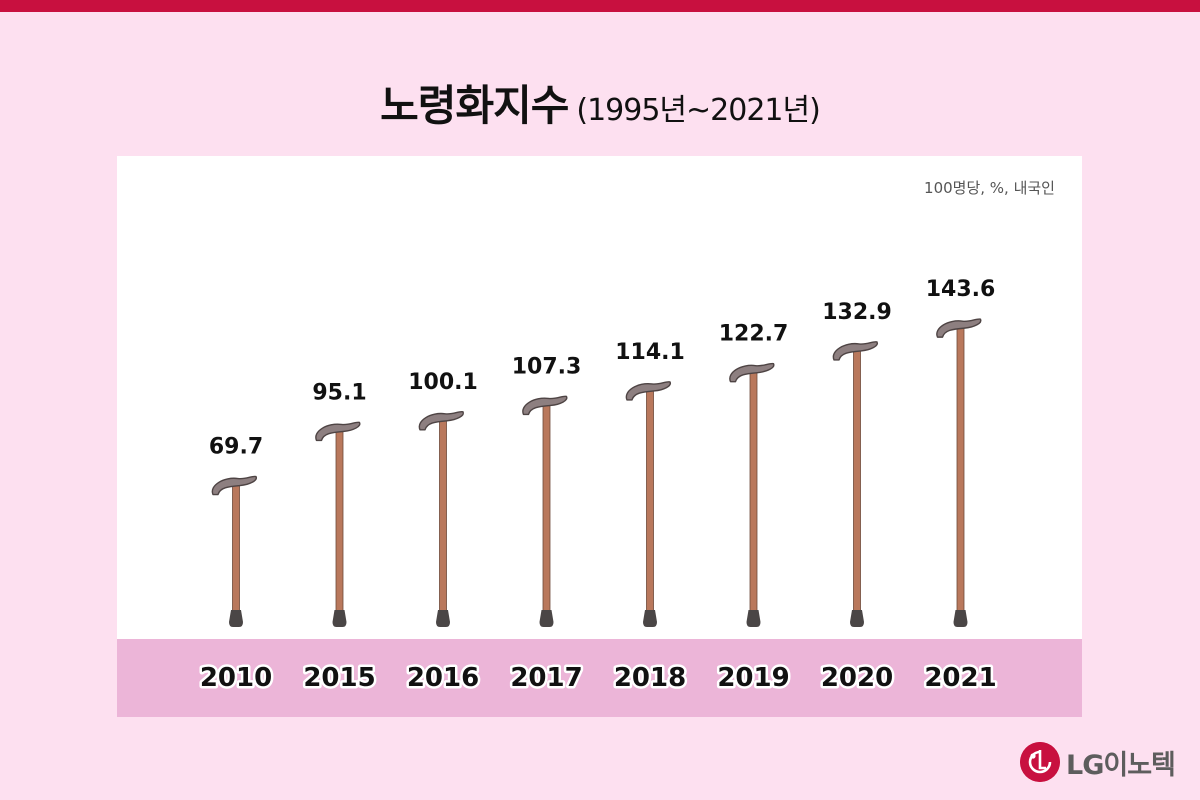  I want to click on chart-title-main: 노령화지수, so click(474, 105).